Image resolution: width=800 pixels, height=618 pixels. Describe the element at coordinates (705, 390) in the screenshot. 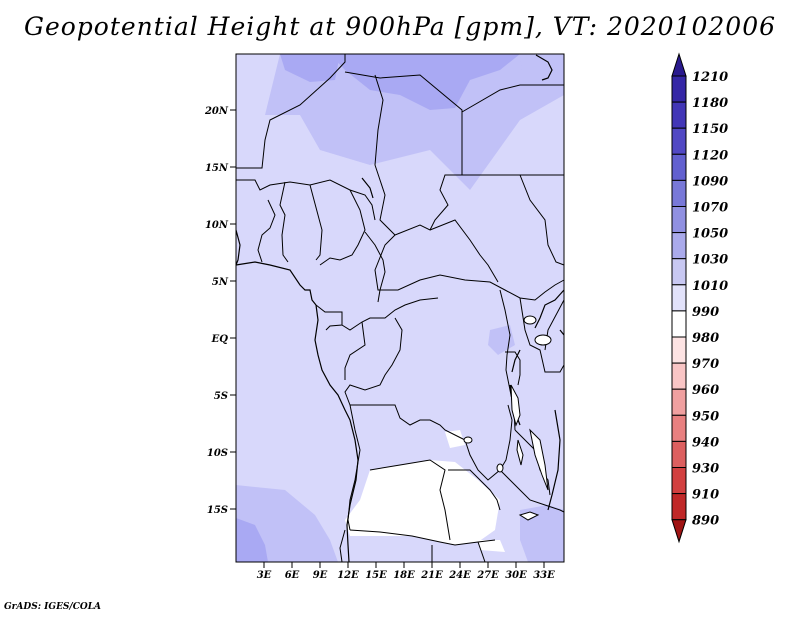

I see `colorbar-label: 960` at that location.